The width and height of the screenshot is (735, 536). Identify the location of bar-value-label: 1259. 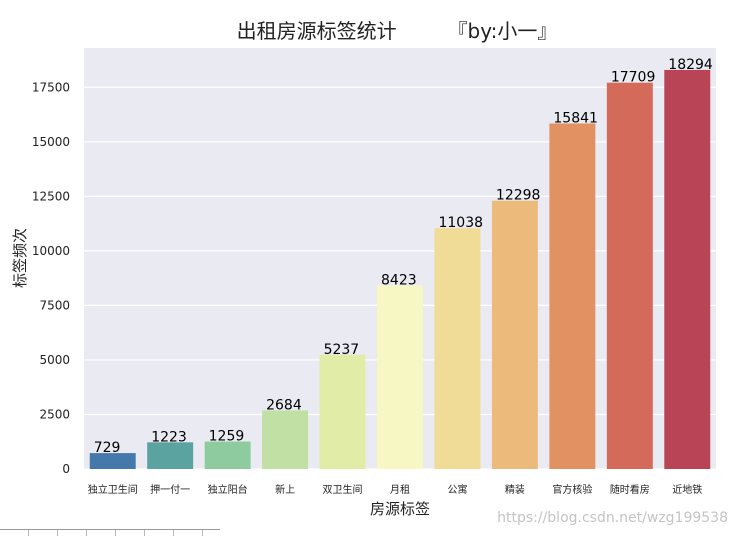
(227, 437).